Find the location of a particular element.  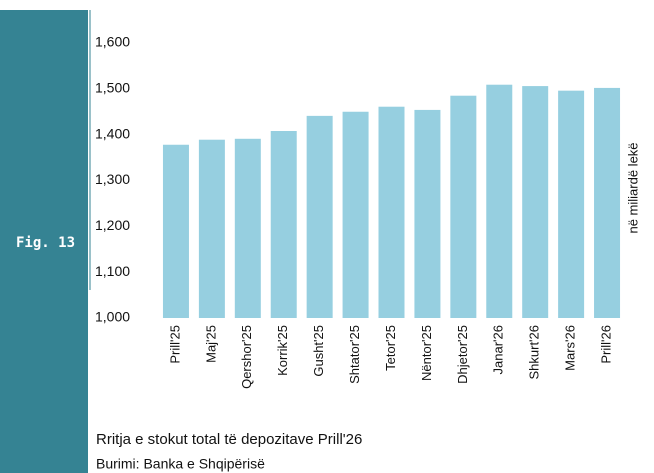

x-tick-label: Maj'25 is located at coordinates (210, 344).